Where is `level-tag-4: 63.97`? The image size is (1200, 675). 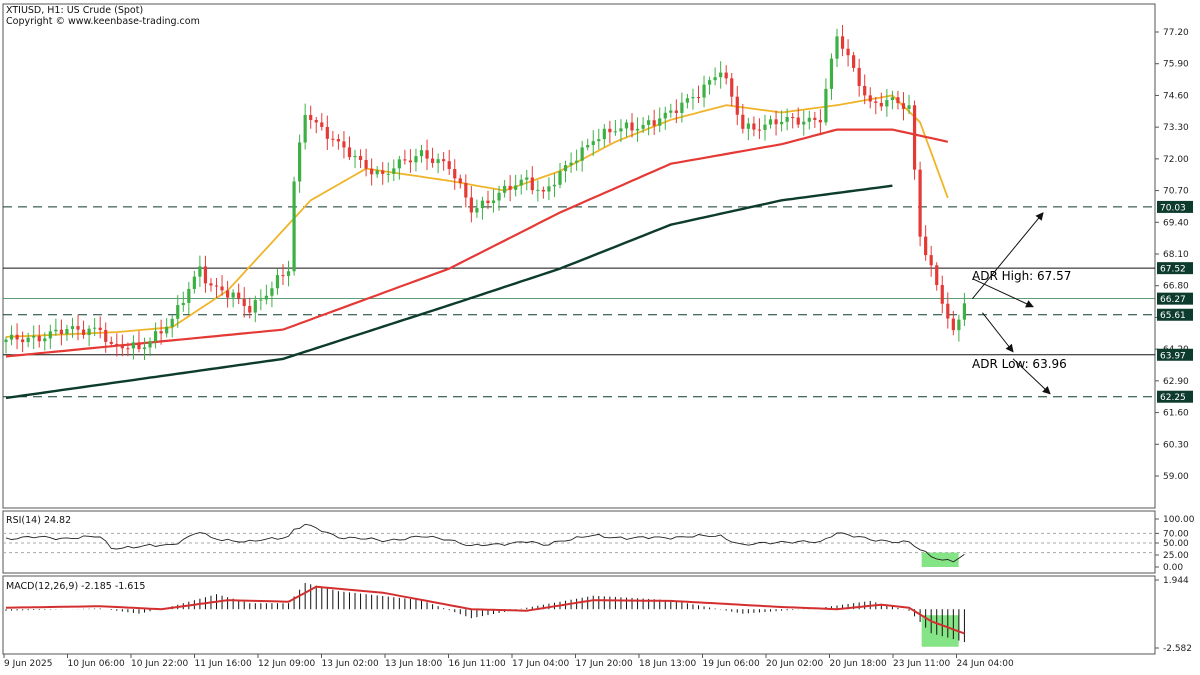 level-tag-4: 63.97 is located at coordinates (1173, 356).